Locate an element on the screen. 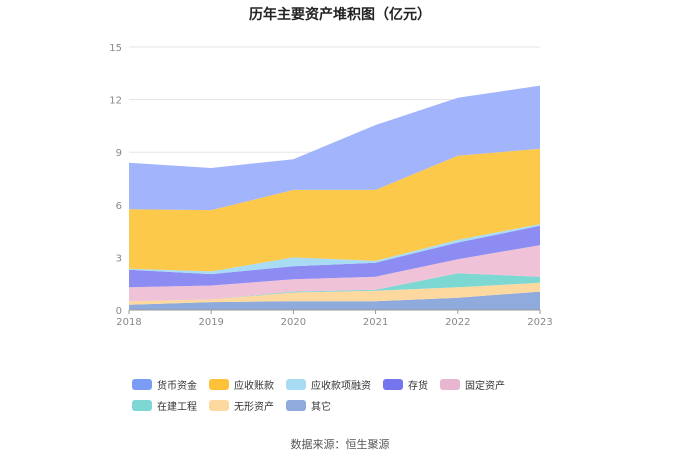 This screenshot has height=460, width=680. legend-label: 货币资金 is located at coordinates (177, 386).